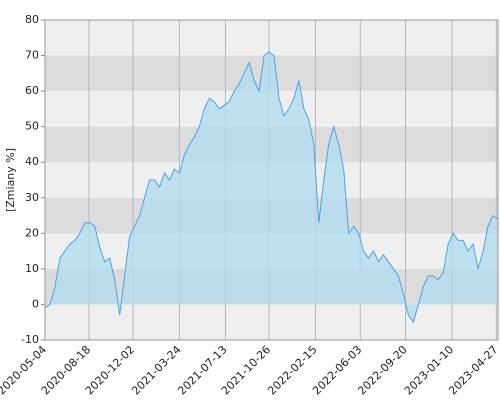  Describe the element at coordinates (32, 268) in the screenshot. I see `y-tick-label: 10` at that location.